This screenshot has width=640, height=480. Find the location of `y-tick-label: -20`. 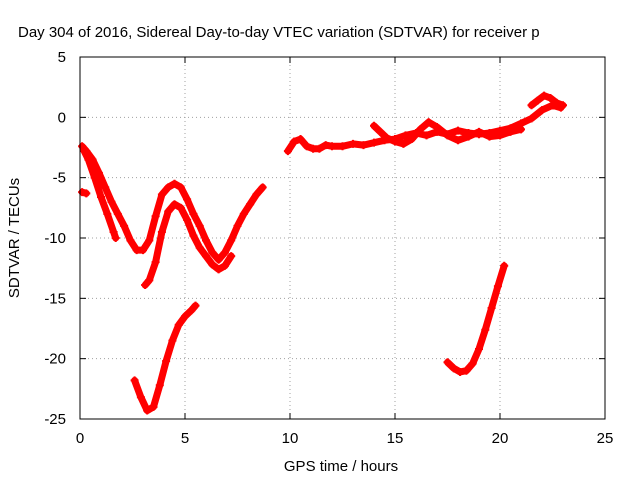

y-tick-label: -20 is located at coordinates (55, 359).